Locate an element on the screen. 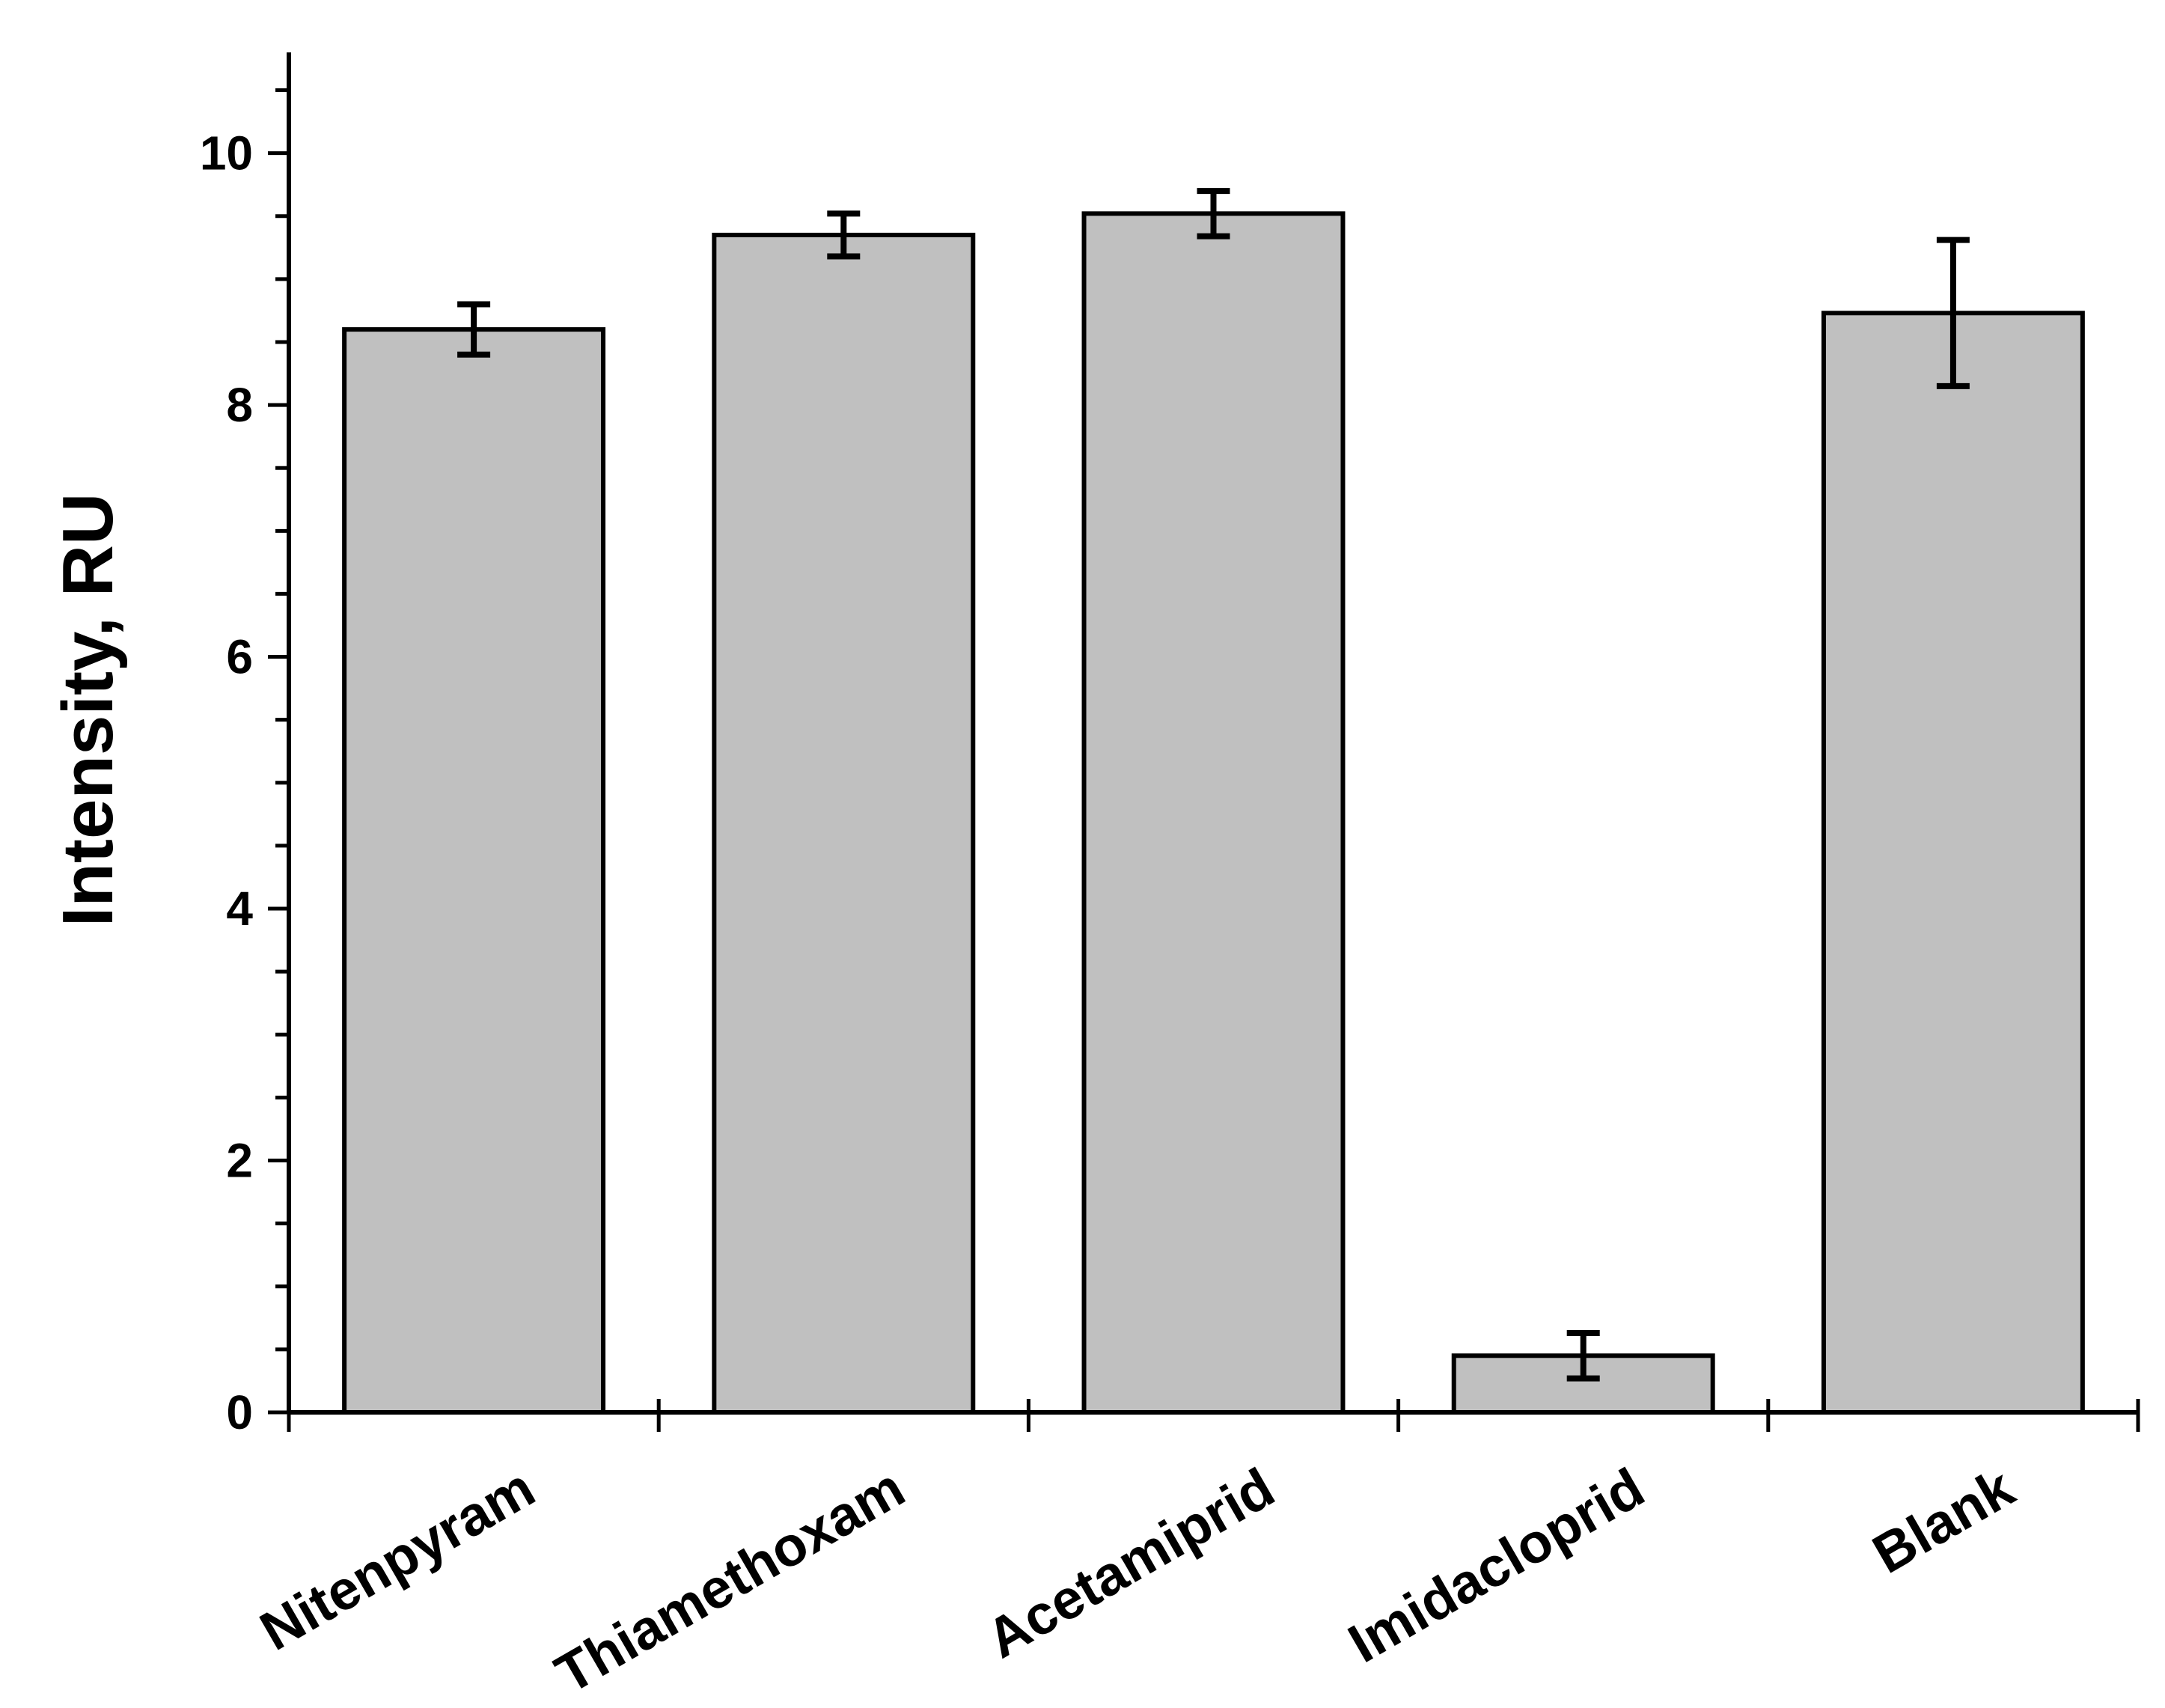  x-tick-label-nitenpyram: Nitenpyram is located at coordinates (397, 1559).